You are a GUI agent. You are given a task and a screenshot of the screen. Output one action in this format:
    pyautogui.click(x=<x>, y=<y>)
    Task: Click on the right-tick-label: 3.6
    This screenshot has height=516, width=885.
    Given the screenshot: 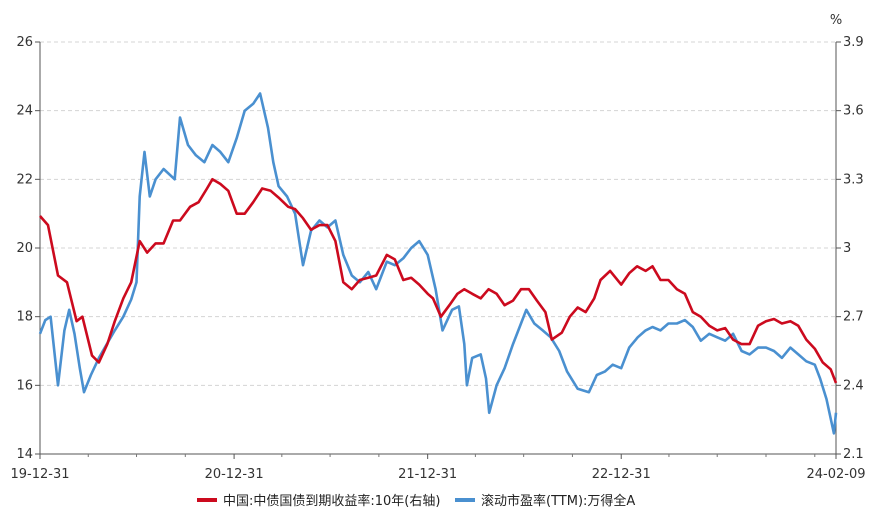 What is the action you would take?
    pyautogui.click(x=853, y=111)
    